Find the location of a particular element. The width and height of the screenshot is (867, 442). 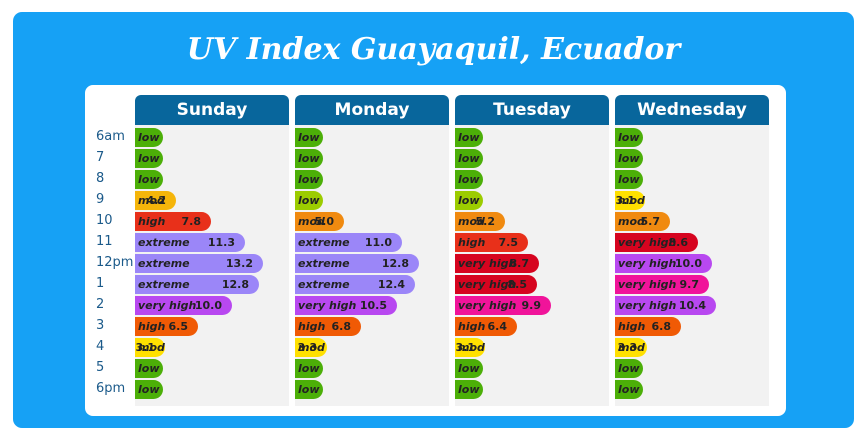

uv-bar: very high 8.6 is located at coordinates (656, 242).